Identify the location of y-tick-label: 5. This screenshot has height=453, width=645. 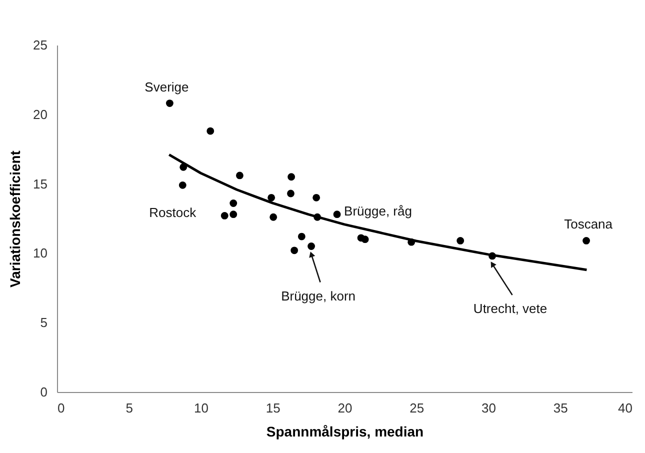
(44, 322).